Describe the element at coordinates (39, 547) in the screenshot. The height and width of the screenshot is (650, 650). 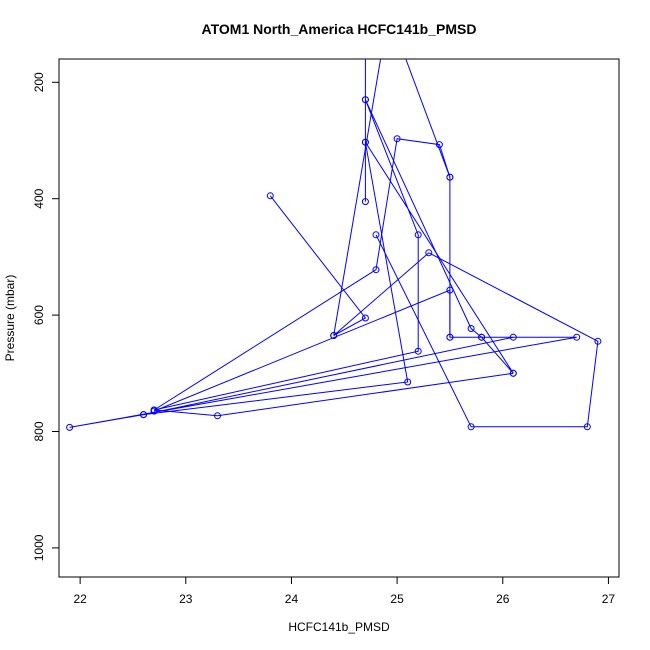
I see `y-tick-label: 1000` at that location.